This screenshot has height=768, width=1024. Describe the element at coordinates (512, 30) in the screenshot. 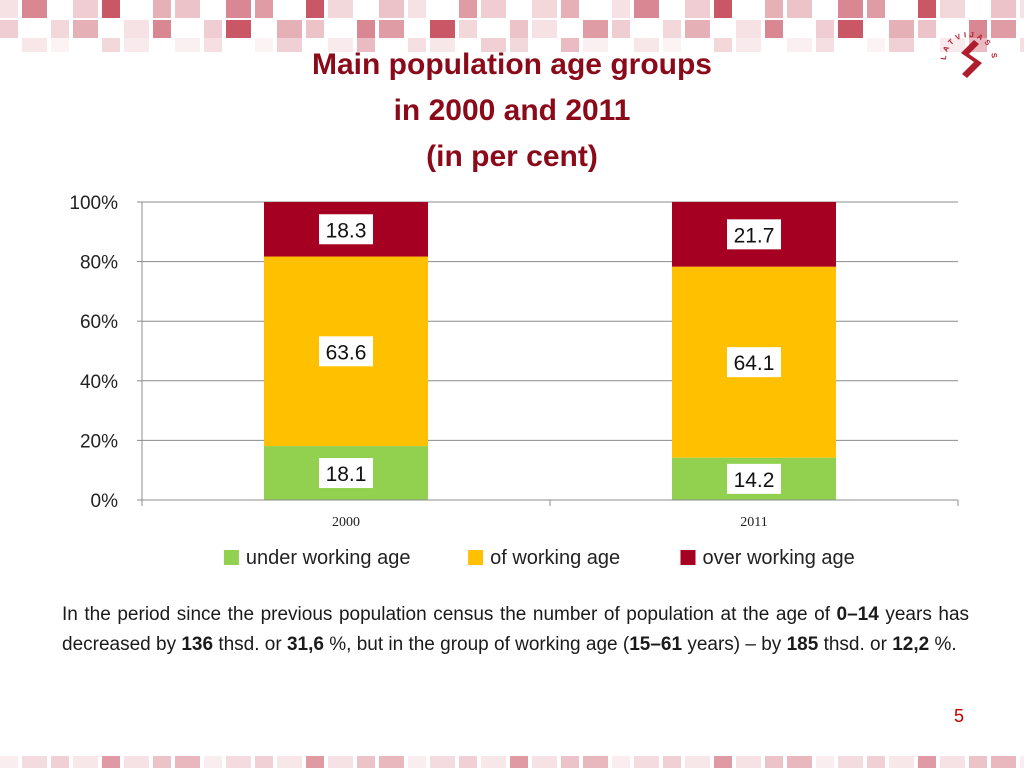

I see `decorative-top-strip` at that location.